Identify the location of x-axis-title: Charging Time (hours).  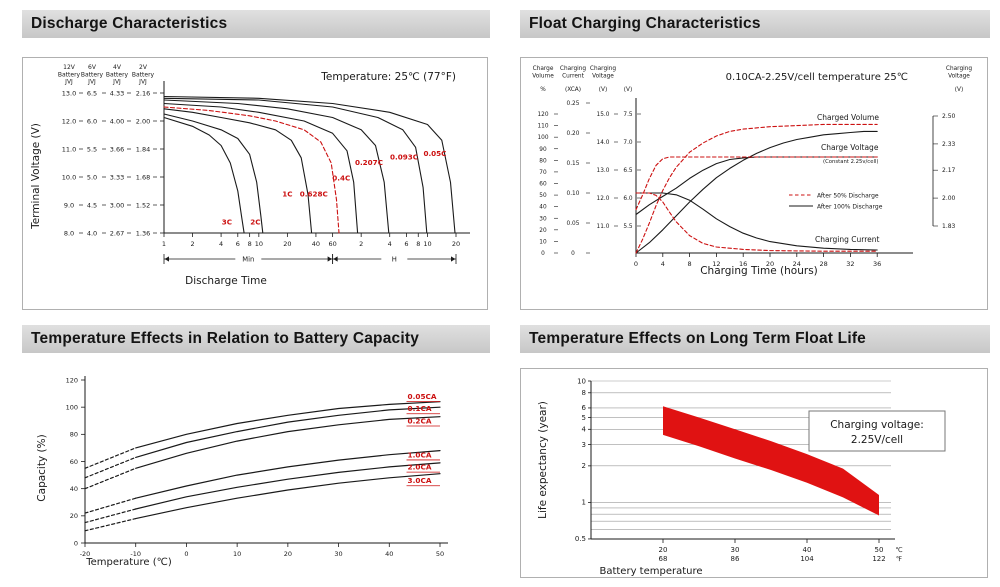
(759, 271).